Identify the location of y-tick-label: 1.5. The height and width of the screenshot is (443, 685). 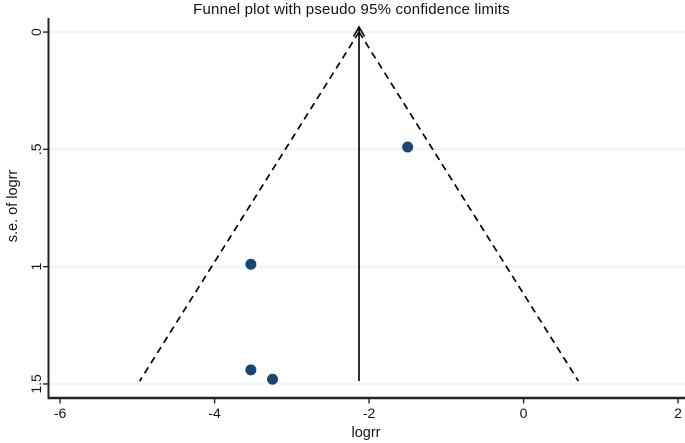
(36, 384).